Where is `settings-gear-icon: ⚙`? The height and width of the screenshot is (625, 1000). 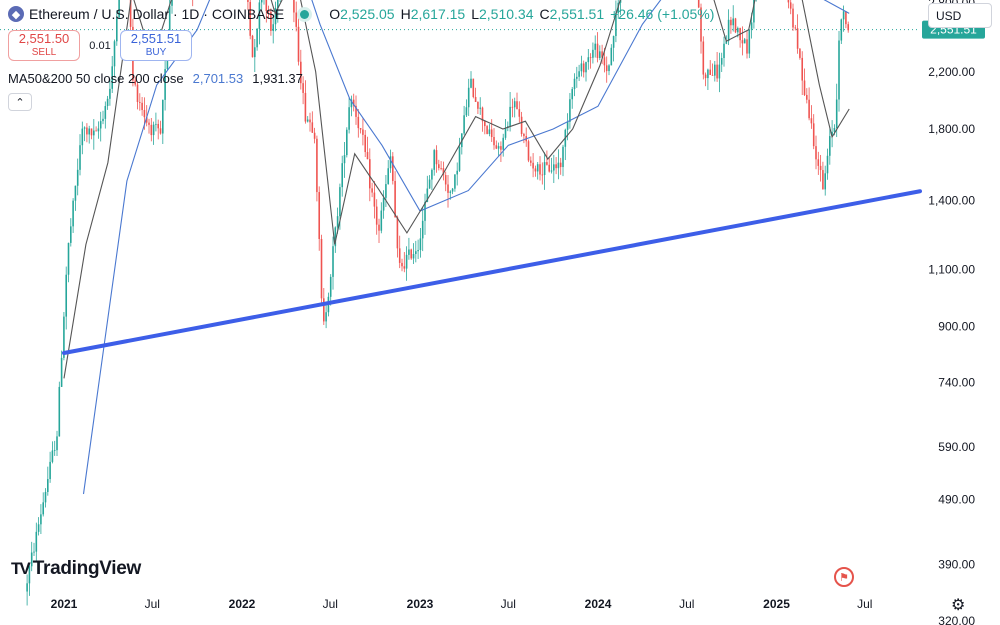
settings-gear-icon: ⚙ is located at coordinates (958, 605).